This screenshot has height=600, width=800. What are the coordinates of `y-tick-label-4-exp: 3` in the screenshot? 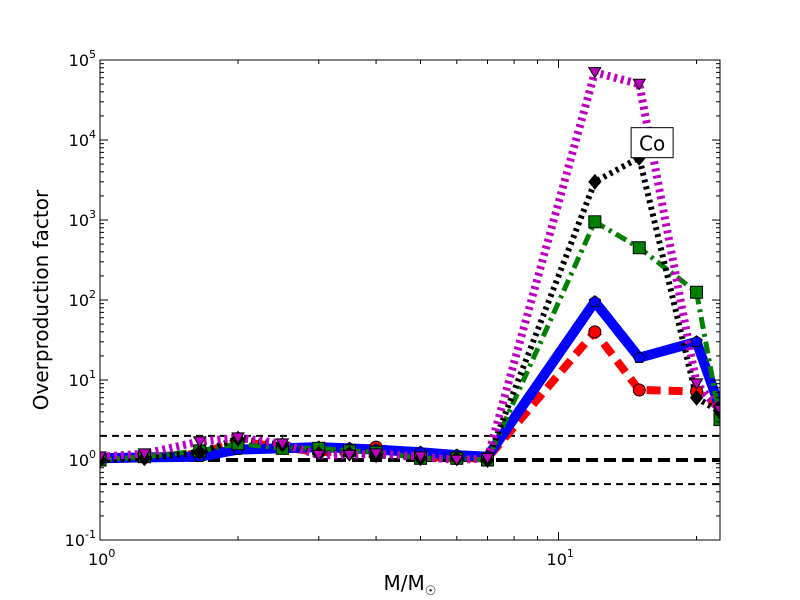 It's located at (92, 214).